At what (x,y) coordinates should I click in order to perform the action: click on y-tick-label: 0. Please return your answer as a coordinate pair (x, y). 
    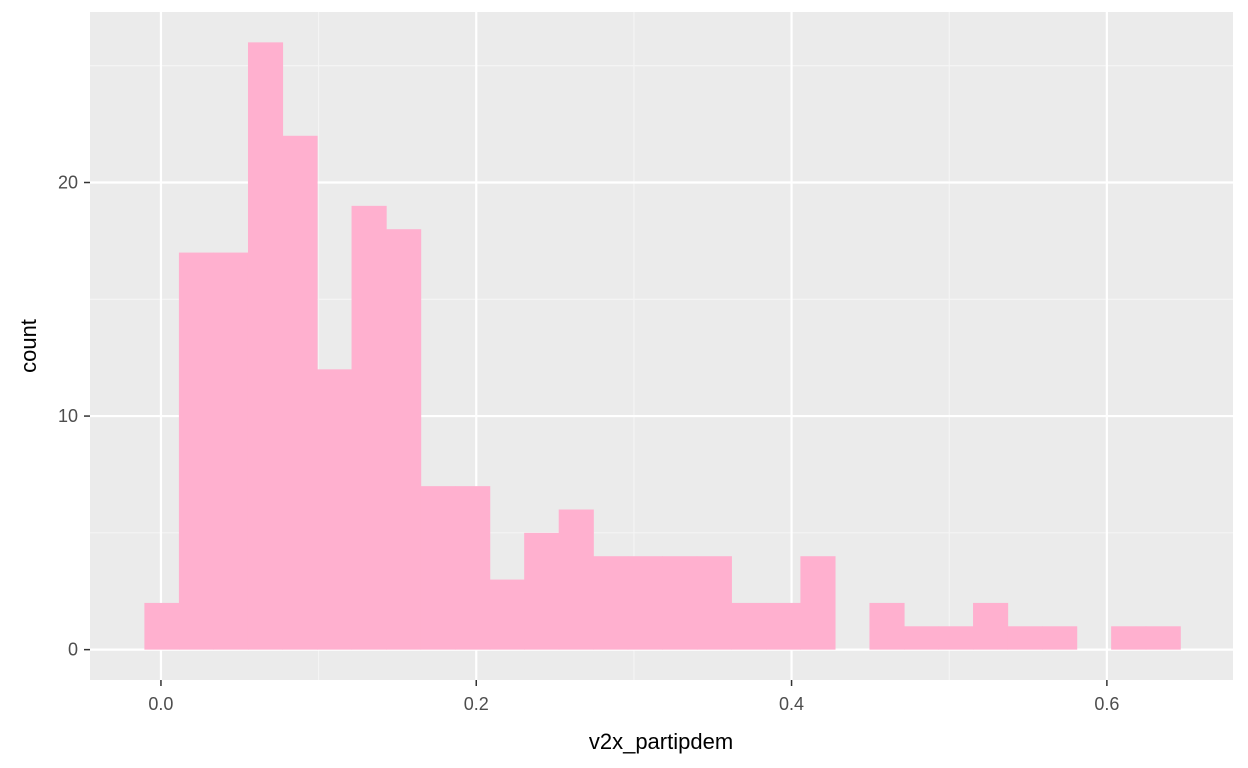
    Looking at the image, I should click on (73, 650).